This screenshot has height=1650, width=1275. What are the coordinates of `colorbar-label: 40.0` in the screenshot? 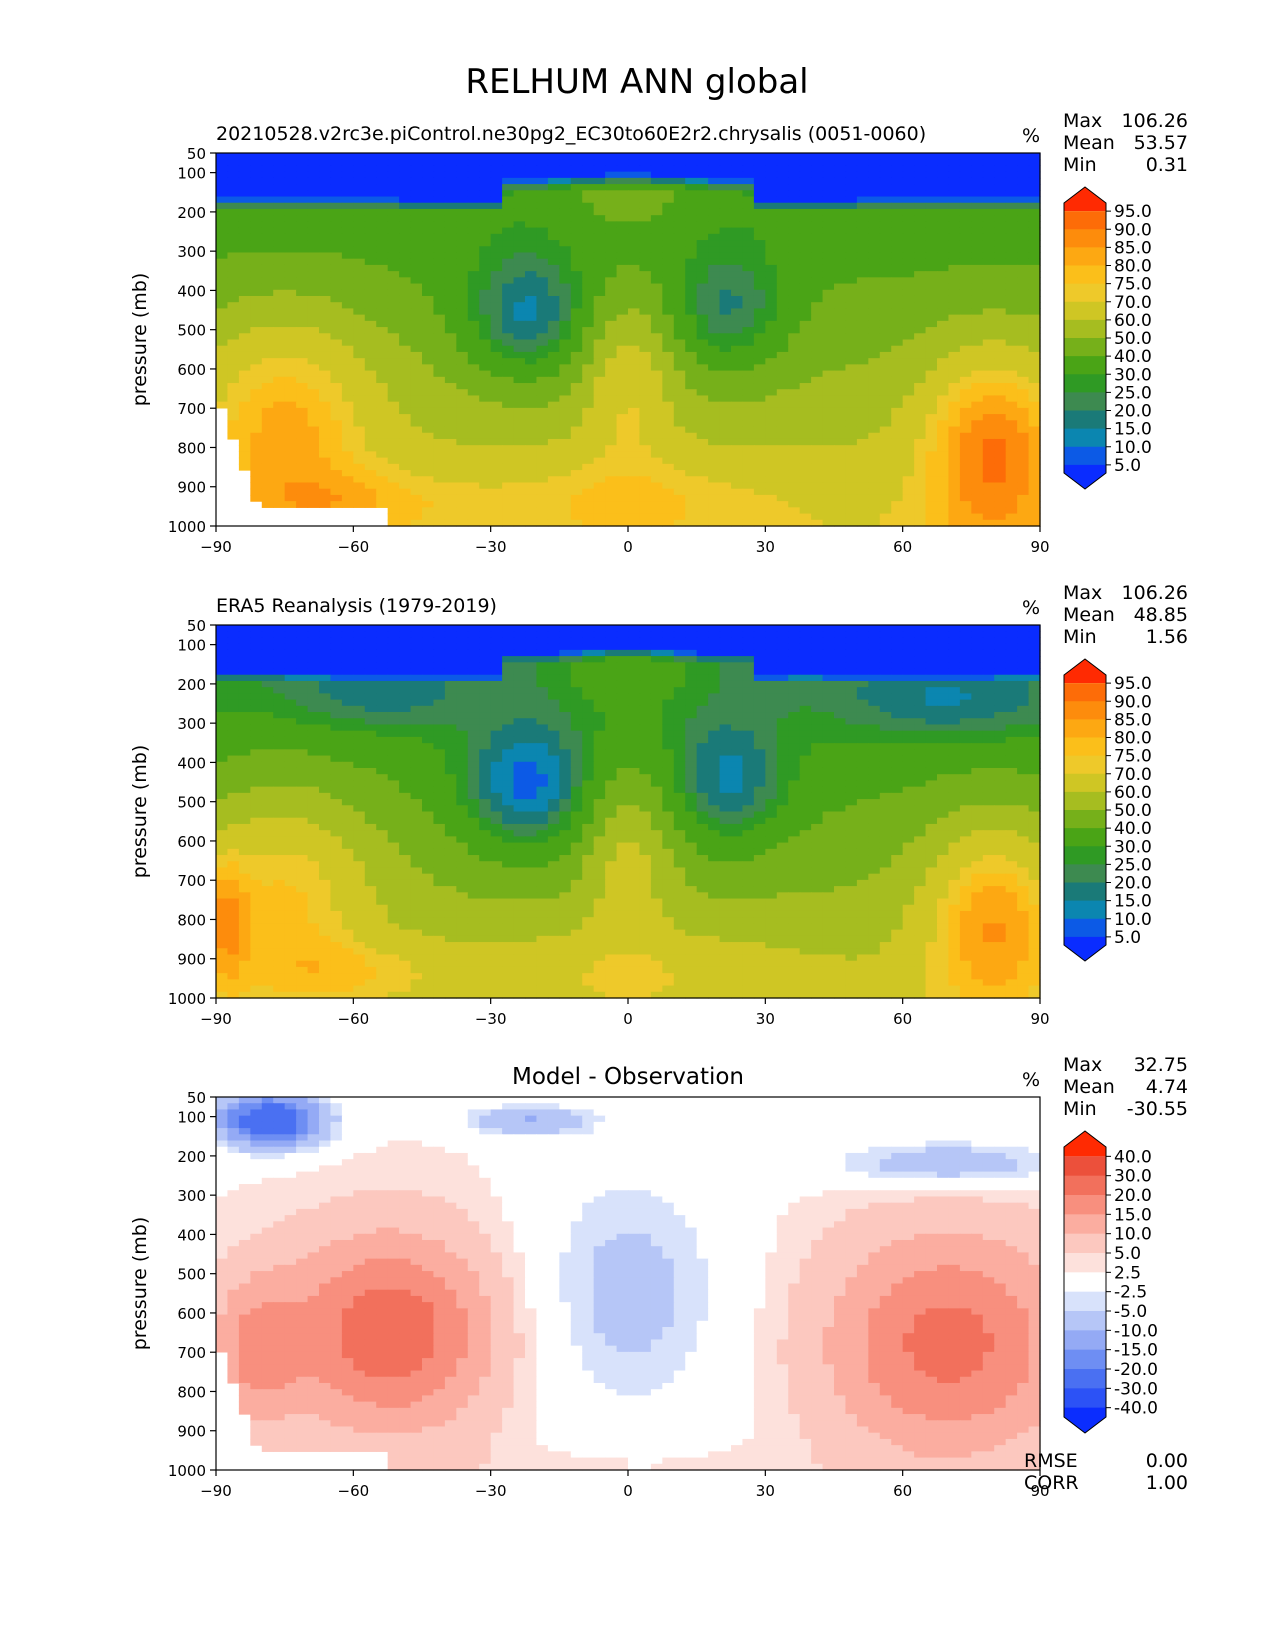 It's located at (1133, 829).